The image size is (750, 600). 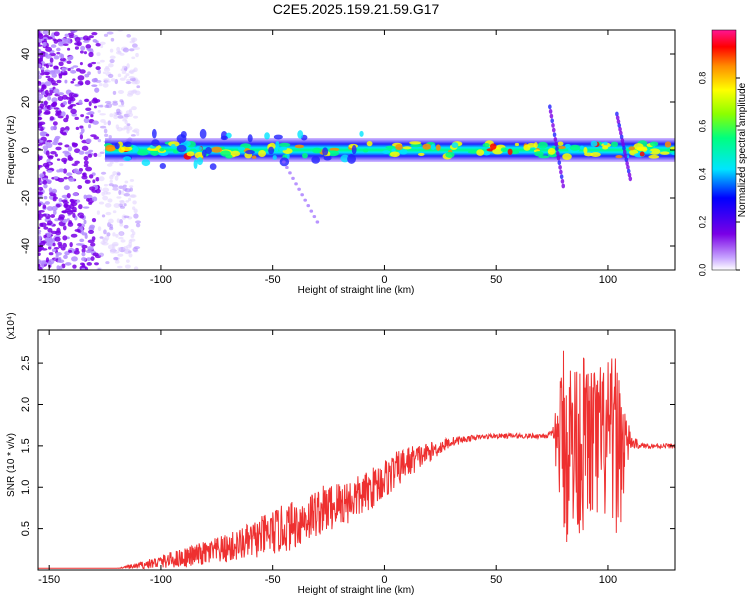 What do you see at coordinates (702, 174) in the screenshot?
I see `colorbar-tick-label: 0.4` at bounding box center [702, 174].